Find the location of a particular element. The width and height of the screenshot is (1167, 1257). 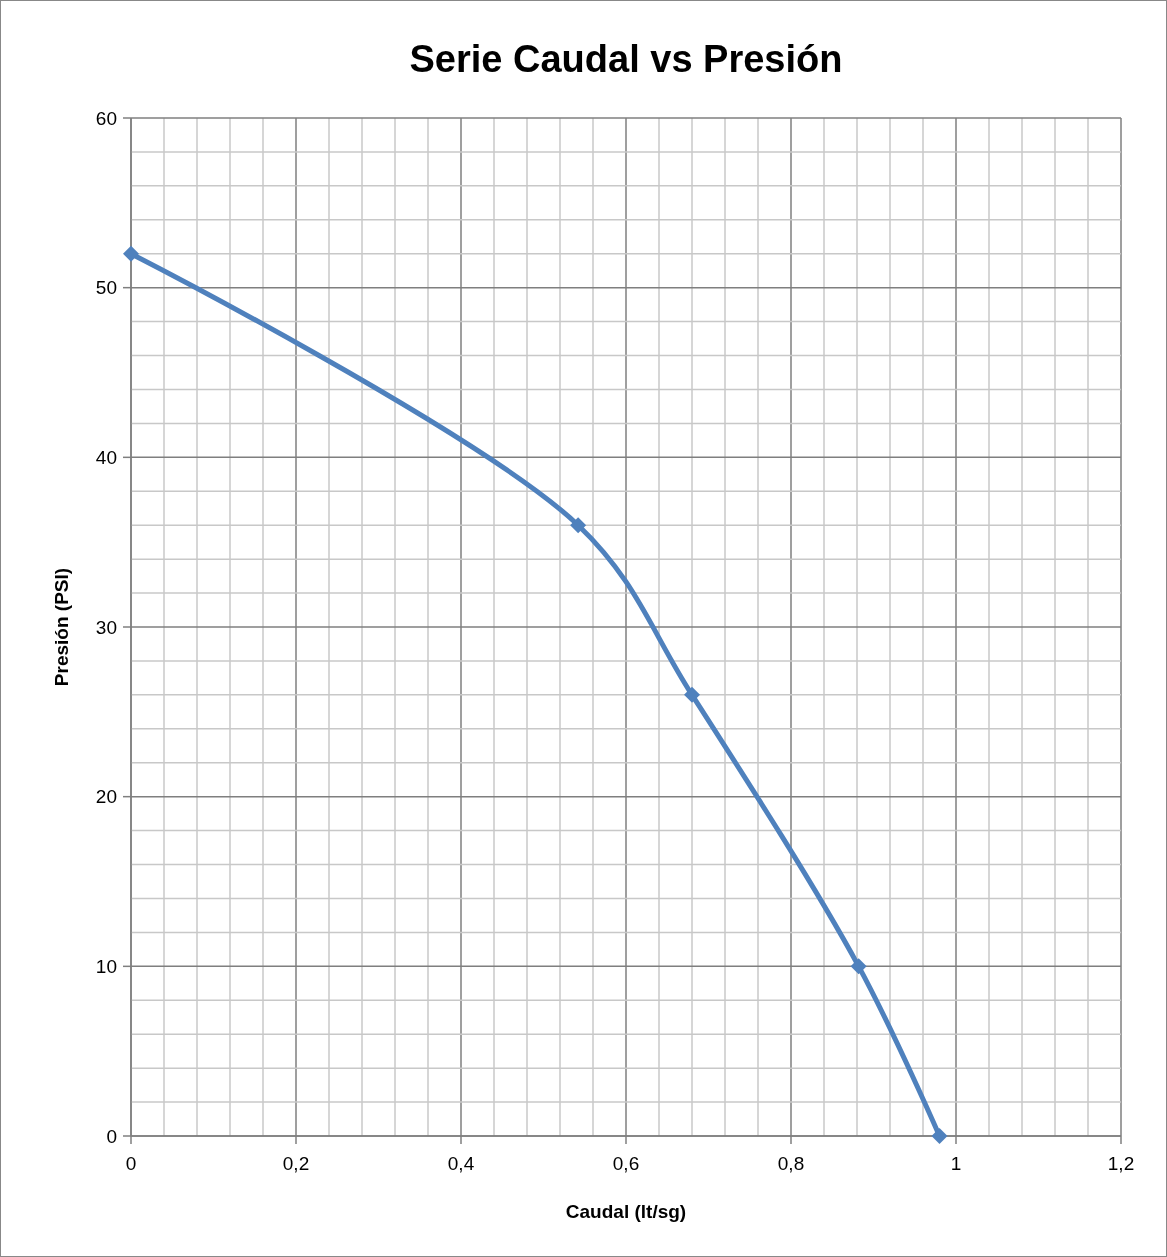

x-axis-title: Caudal (lt/sg) is located at coordinates (626, 1211).